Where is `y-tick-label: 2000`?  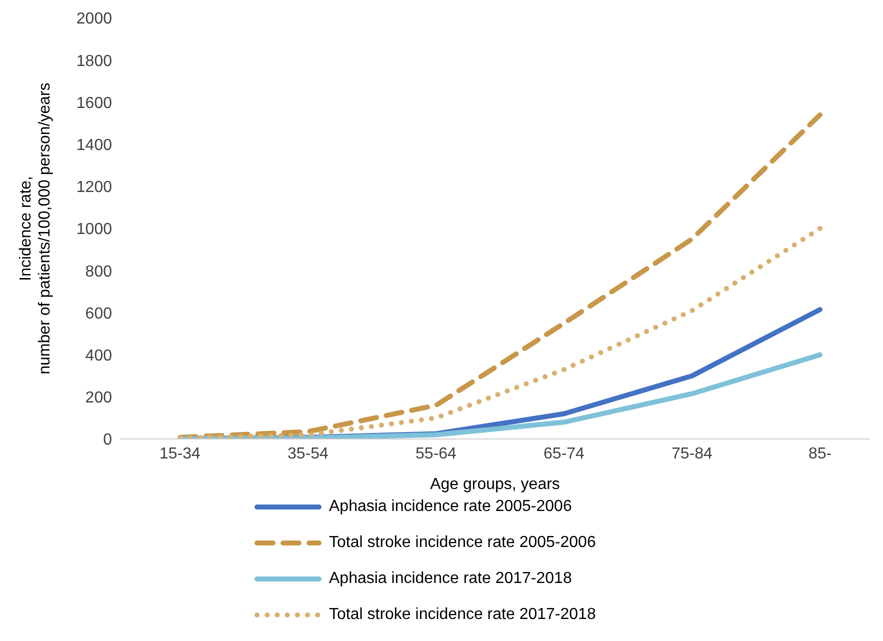 y-tick-label: 2000 is located at coordinates (94, 19).